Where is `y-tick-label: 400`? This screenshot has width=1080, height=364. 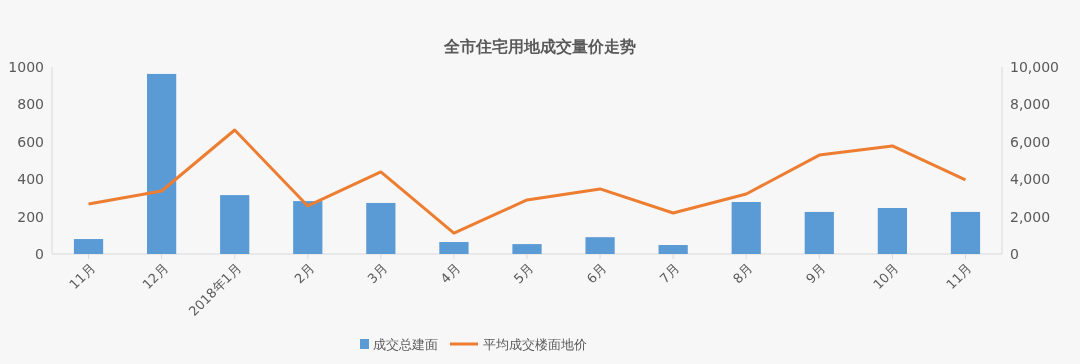
y-tick-label: 400 is located at coordinates (30, 179).